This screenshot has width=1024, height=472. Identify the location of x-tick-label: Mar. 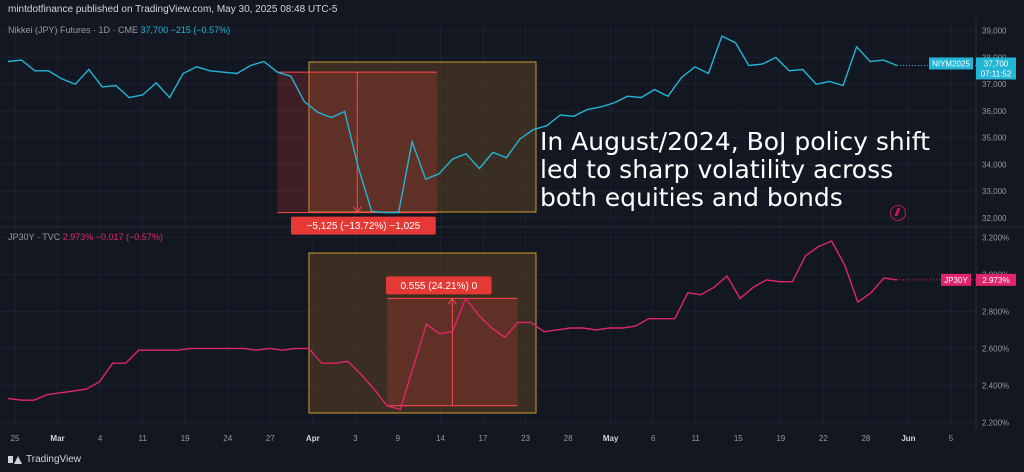
(57, 438).